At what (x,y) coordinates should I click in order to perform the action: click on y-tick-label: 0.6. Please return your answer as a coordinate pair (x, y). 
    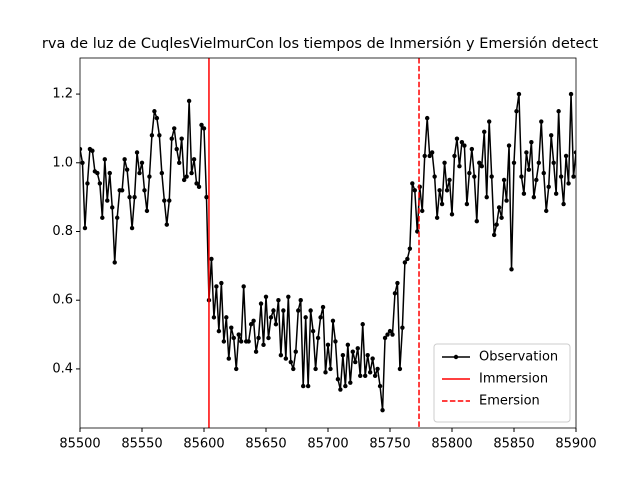
    Looking at the image, I should click on (62, 300).